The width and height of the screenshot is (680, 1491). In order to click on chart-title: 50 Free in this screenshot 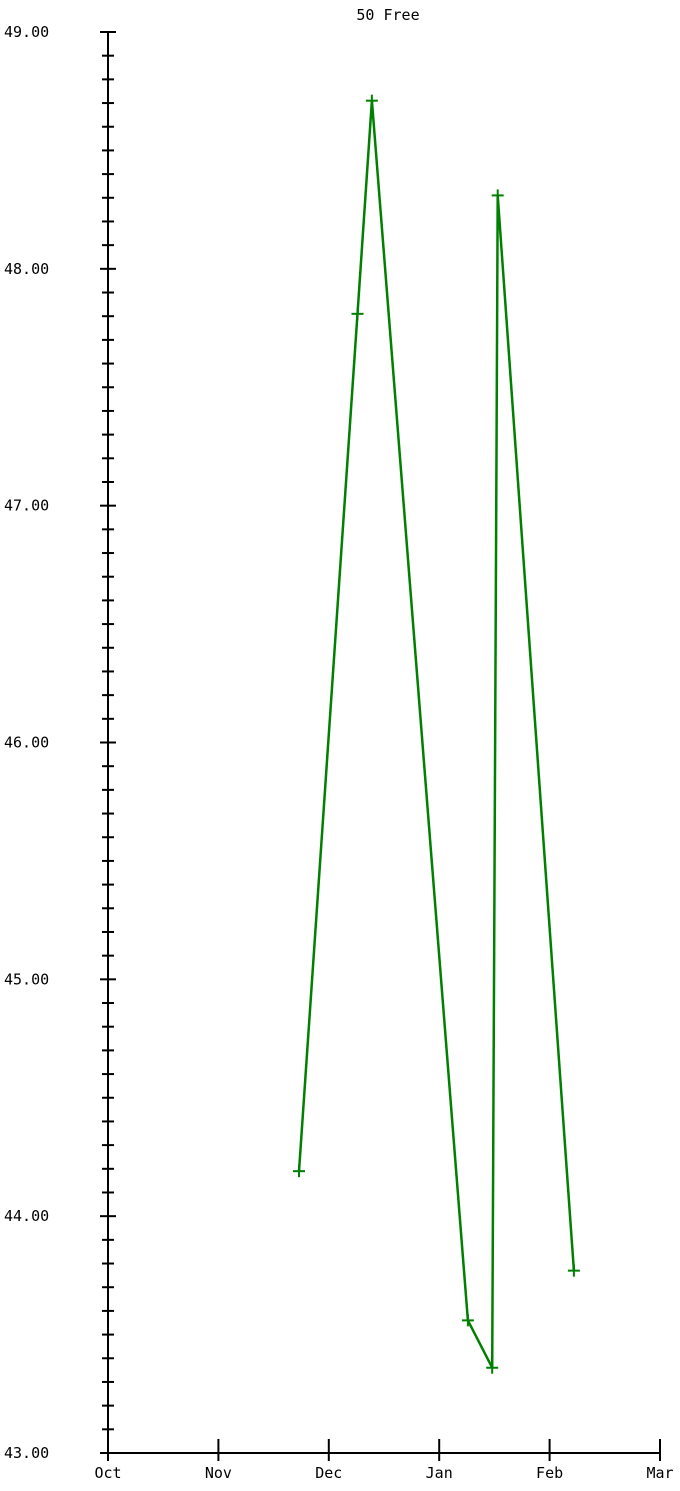, I will do `click(387, 15)`.